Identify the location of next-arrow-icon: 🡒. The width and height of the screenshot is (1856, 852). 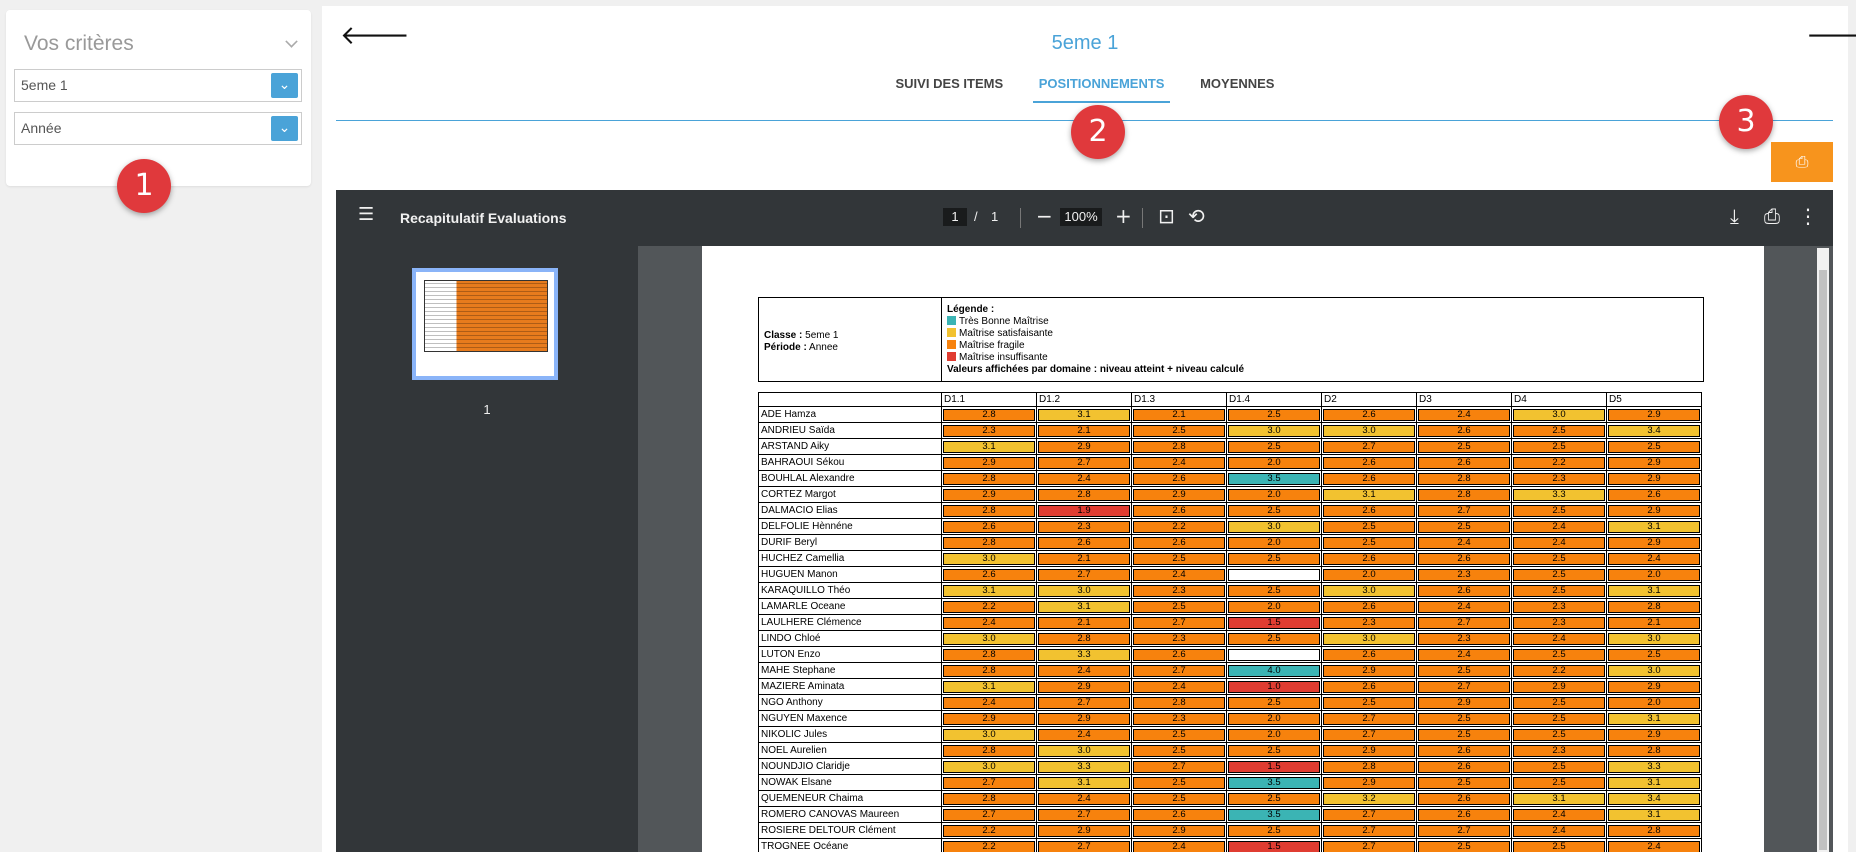
(1831, 36).